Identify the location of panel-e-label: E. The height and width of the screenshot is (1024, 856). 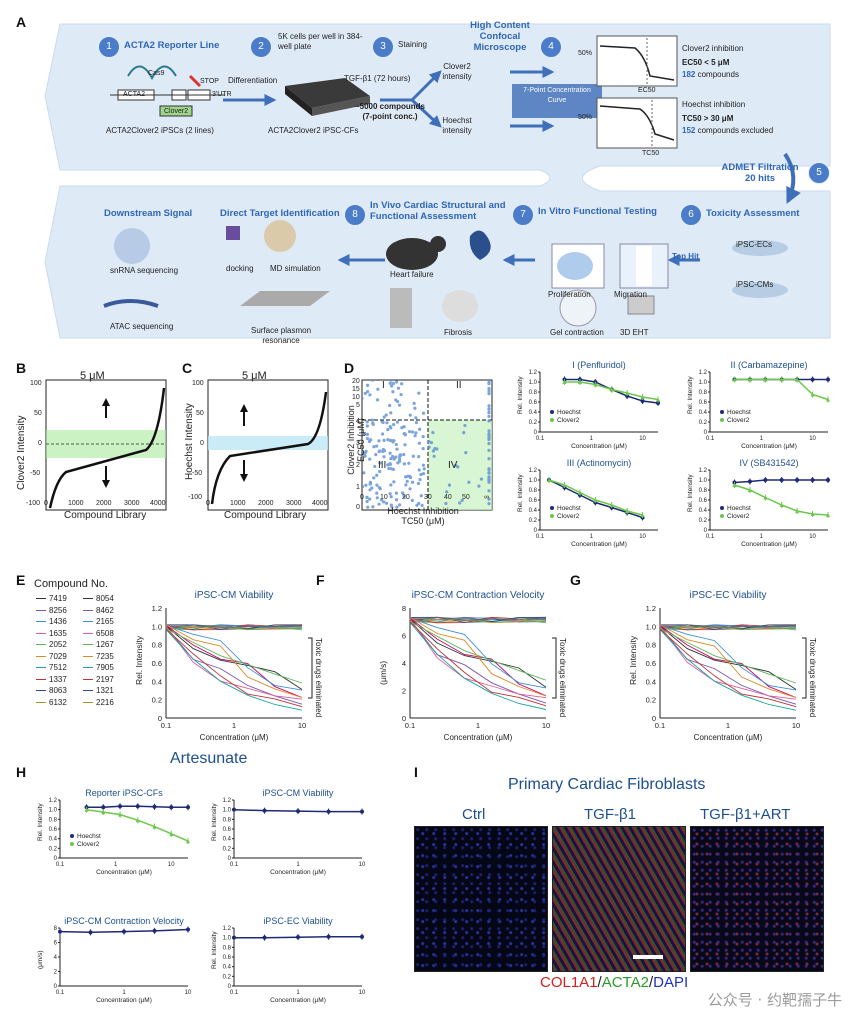
(21, 580).